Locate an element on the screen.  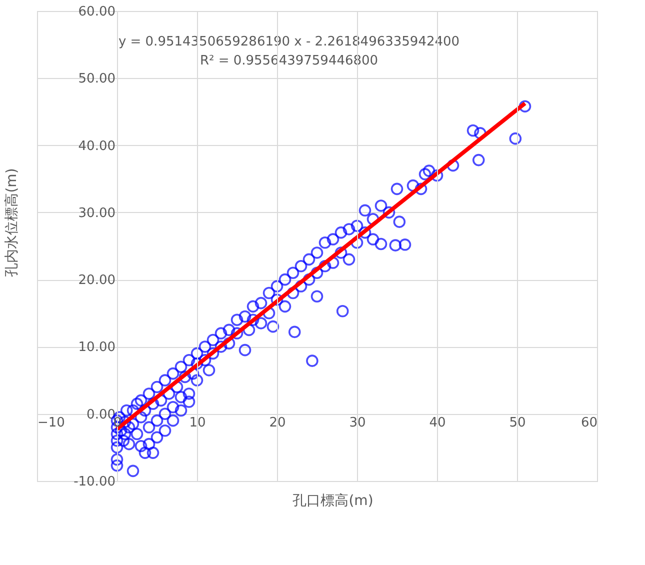
y-axis-title: 孔内水位標高(m) is located at coordinates (12, 222).